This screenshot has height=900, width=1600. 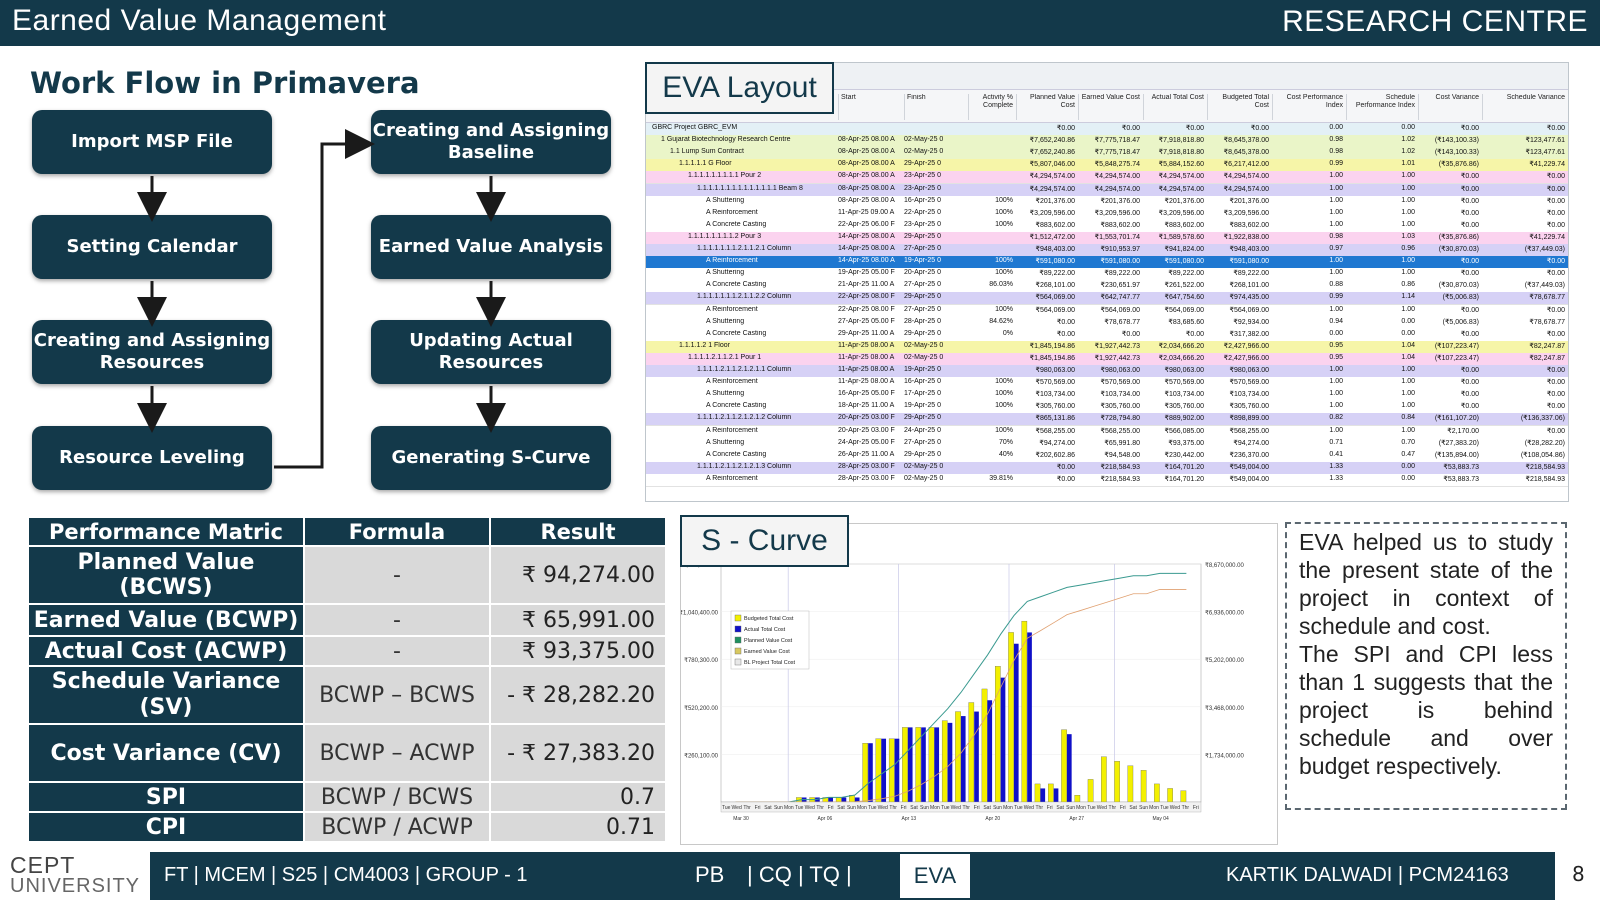 I want to click on data-cell: 1.33, so click(x=1336, y=478).